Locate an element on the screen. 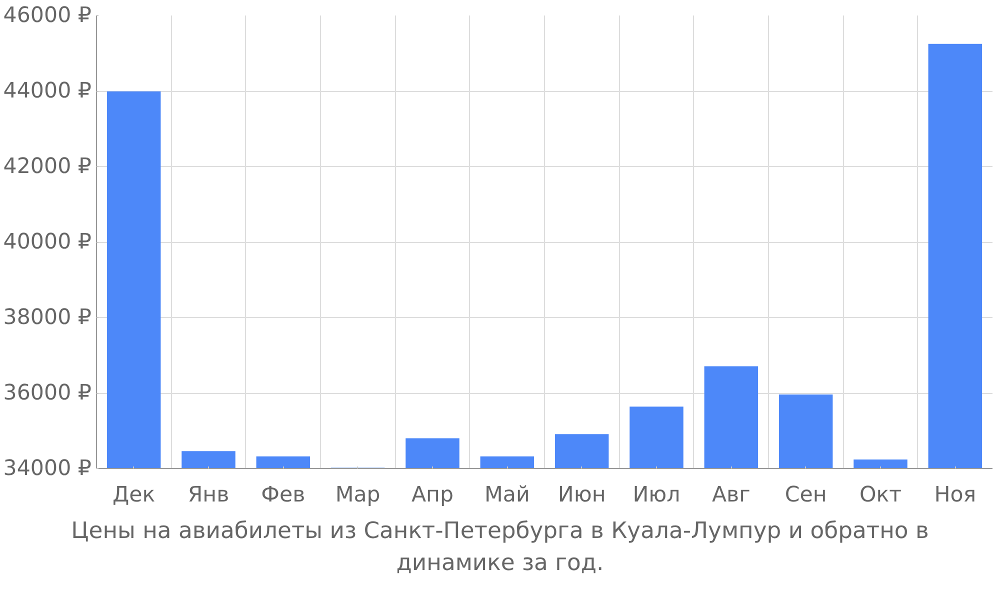 This screenshot has width=1000, height=600. x-tick-label: Авг is located at coordinates (731, 495).